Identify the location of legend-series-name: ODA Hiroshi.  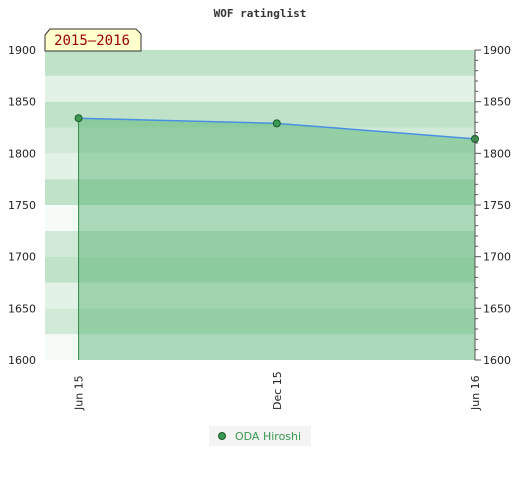
(268, 436).